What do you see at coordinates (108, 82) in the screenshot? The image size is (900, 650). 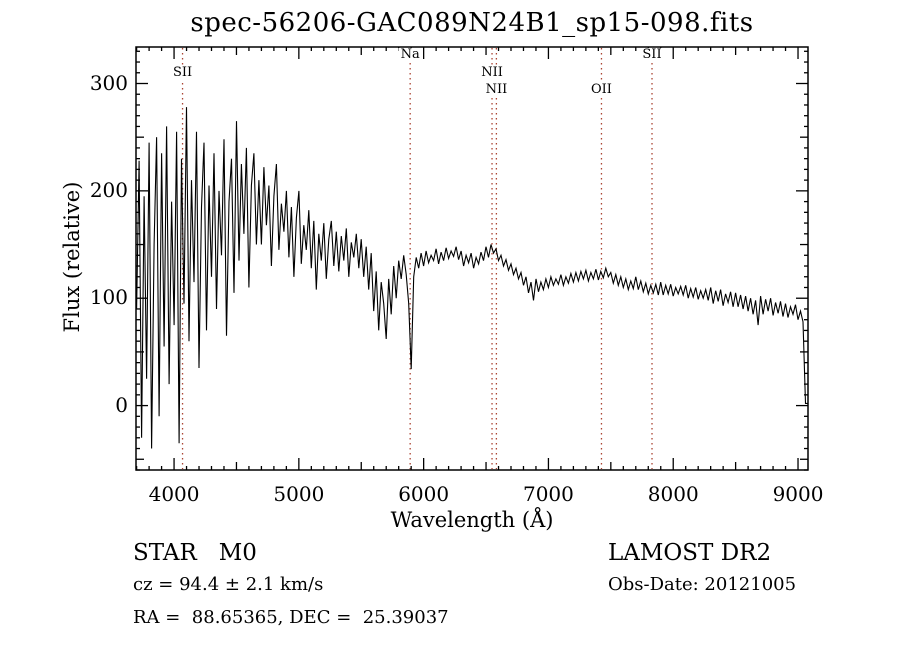 I see `y-tick-label-300: 300` at bounding box center [108, 82].